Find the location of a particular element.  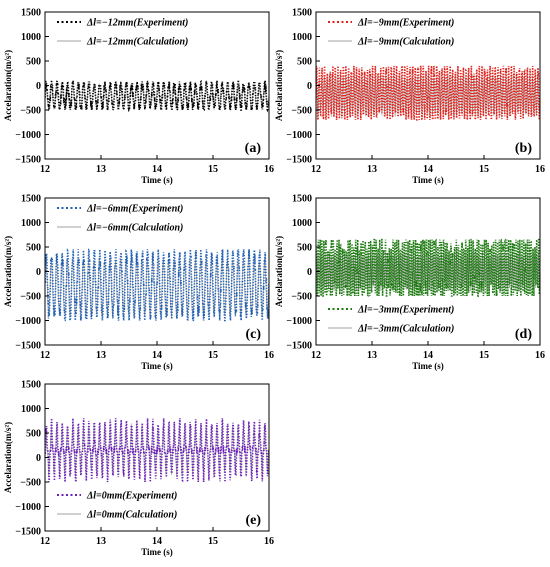

panel-label: (d) is located at coordinates (523, 334).